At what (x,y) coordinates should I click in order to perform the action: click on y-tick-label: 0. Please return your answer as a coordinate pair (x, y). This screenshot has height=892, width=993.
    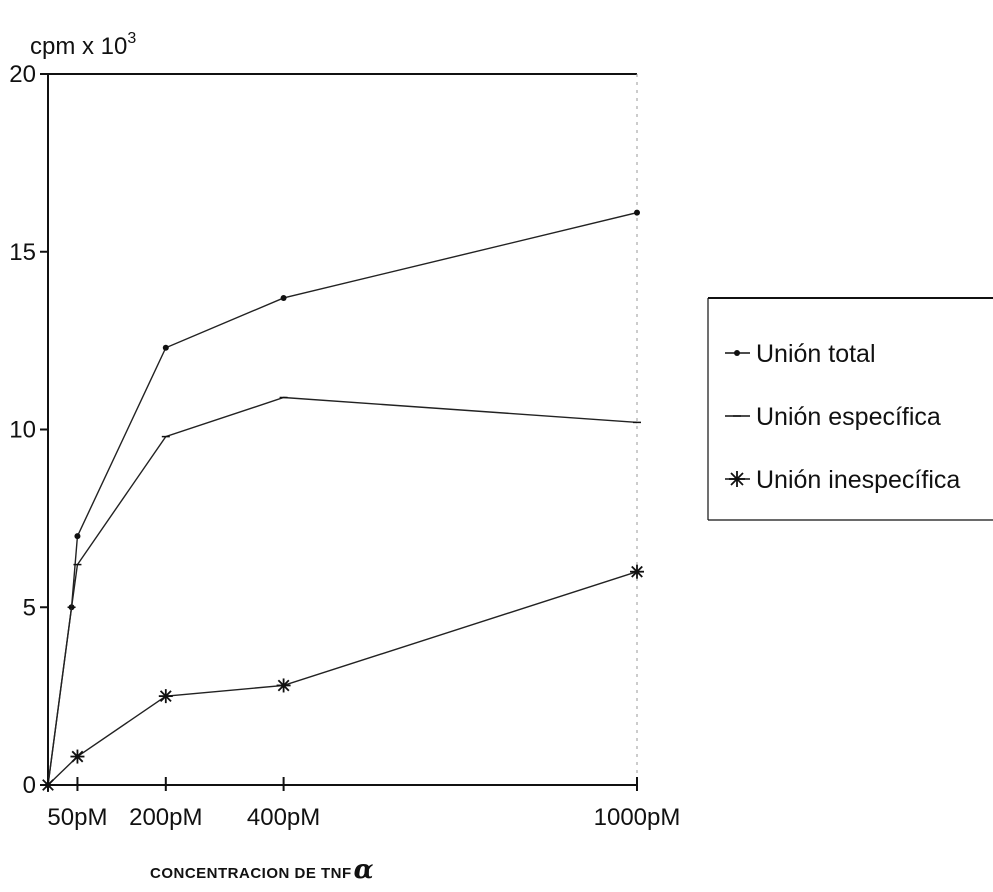
    Looking at the image, I should click on (29, 785).